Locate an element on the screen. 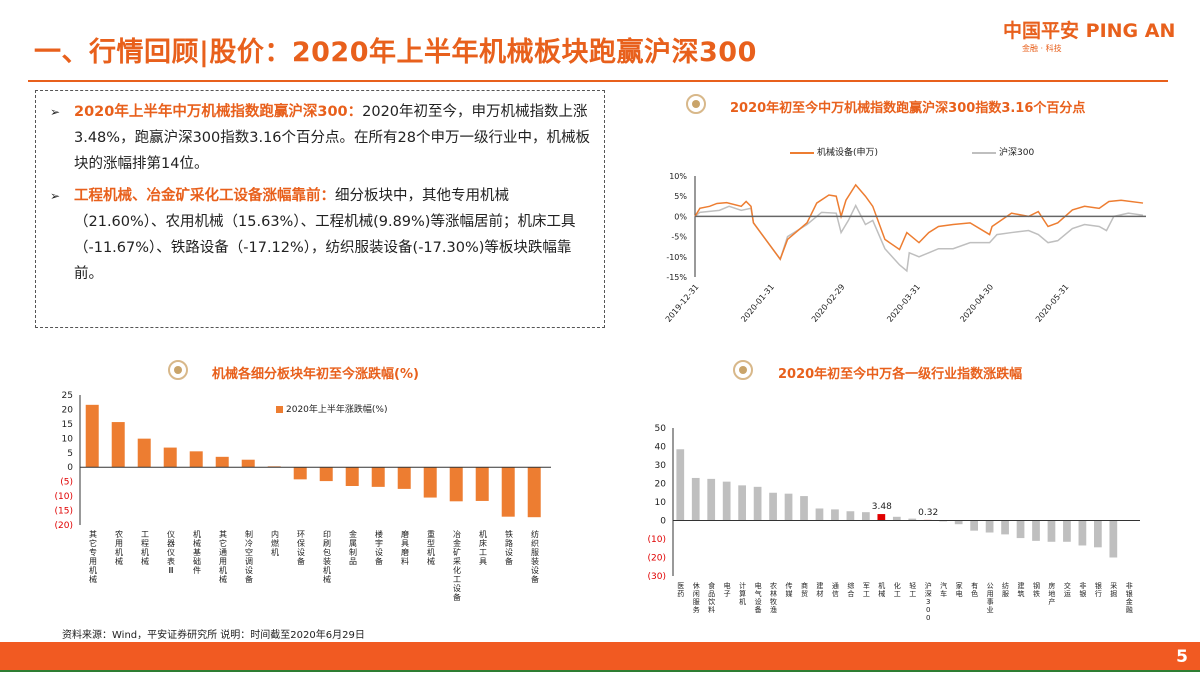 The height and width of the screenshot is (675, 1200). y-tick-label: 15 is located at coordinates (67, 425).